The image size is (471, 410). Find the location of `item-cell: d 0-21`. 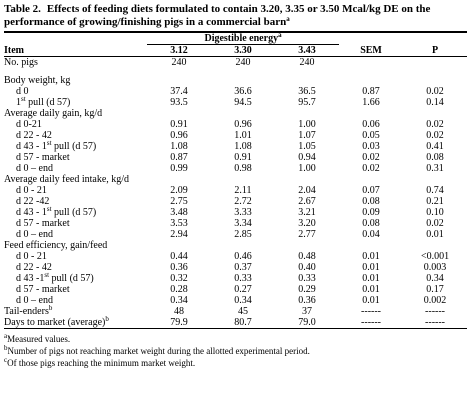

item-cell: d 0-21 is located at coordinates (75, 124).